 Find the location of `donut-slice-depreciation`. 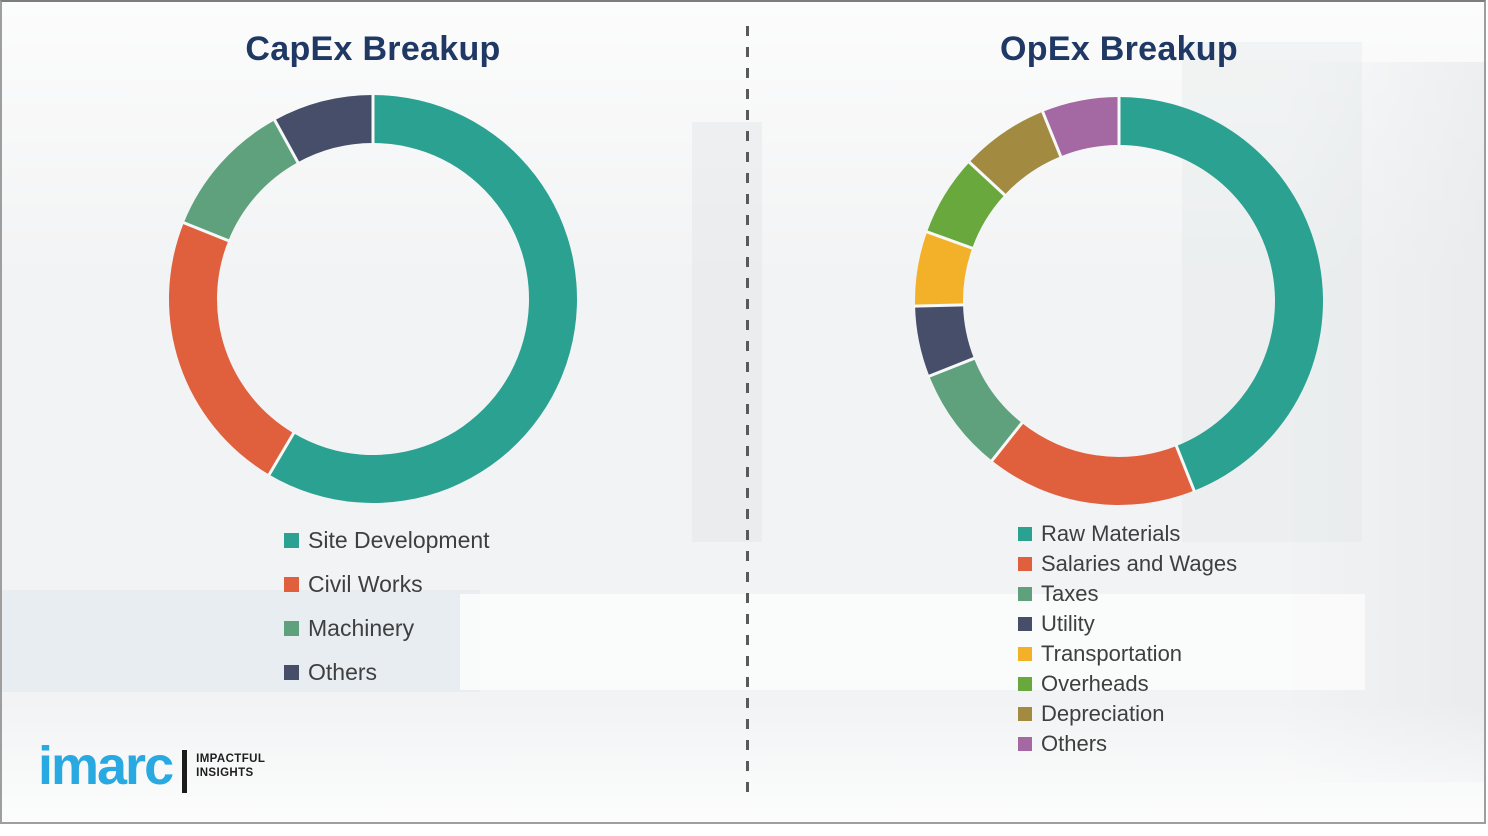

donut-slice-depreciation is located at coordinates (1015, 153).